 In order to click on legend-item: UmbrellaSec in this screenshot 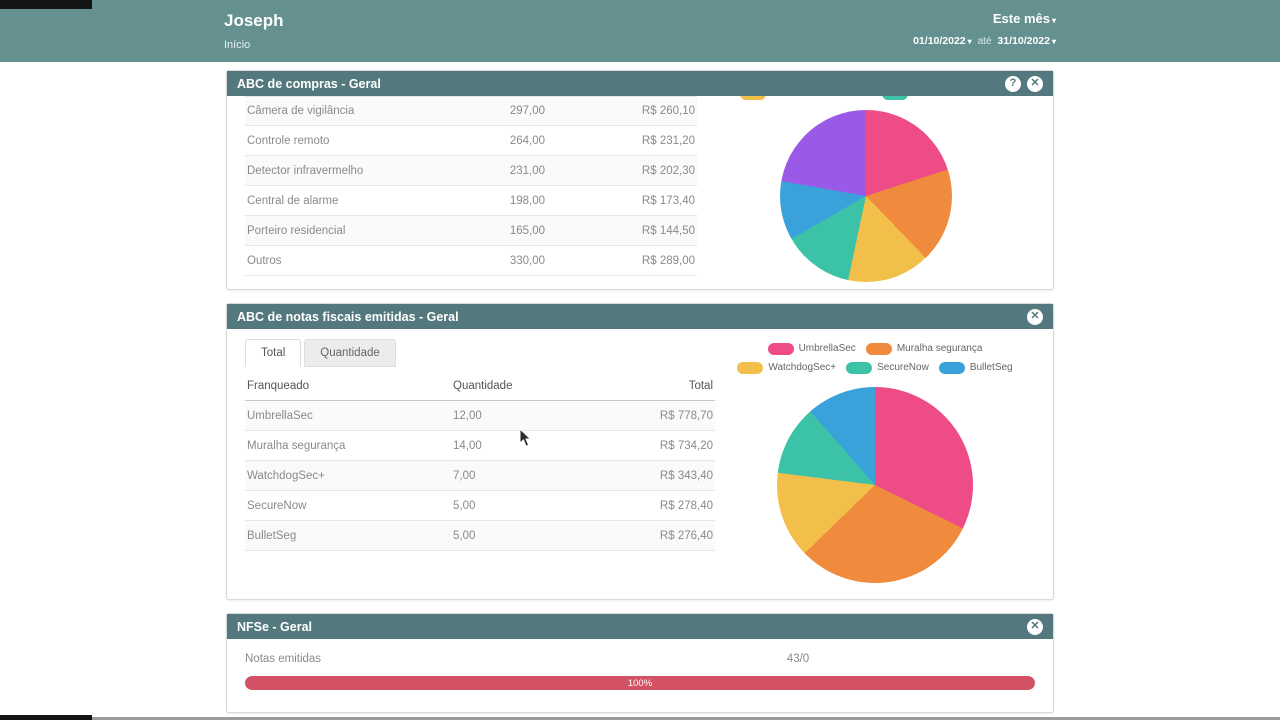, I will do `click(811, 348)`.